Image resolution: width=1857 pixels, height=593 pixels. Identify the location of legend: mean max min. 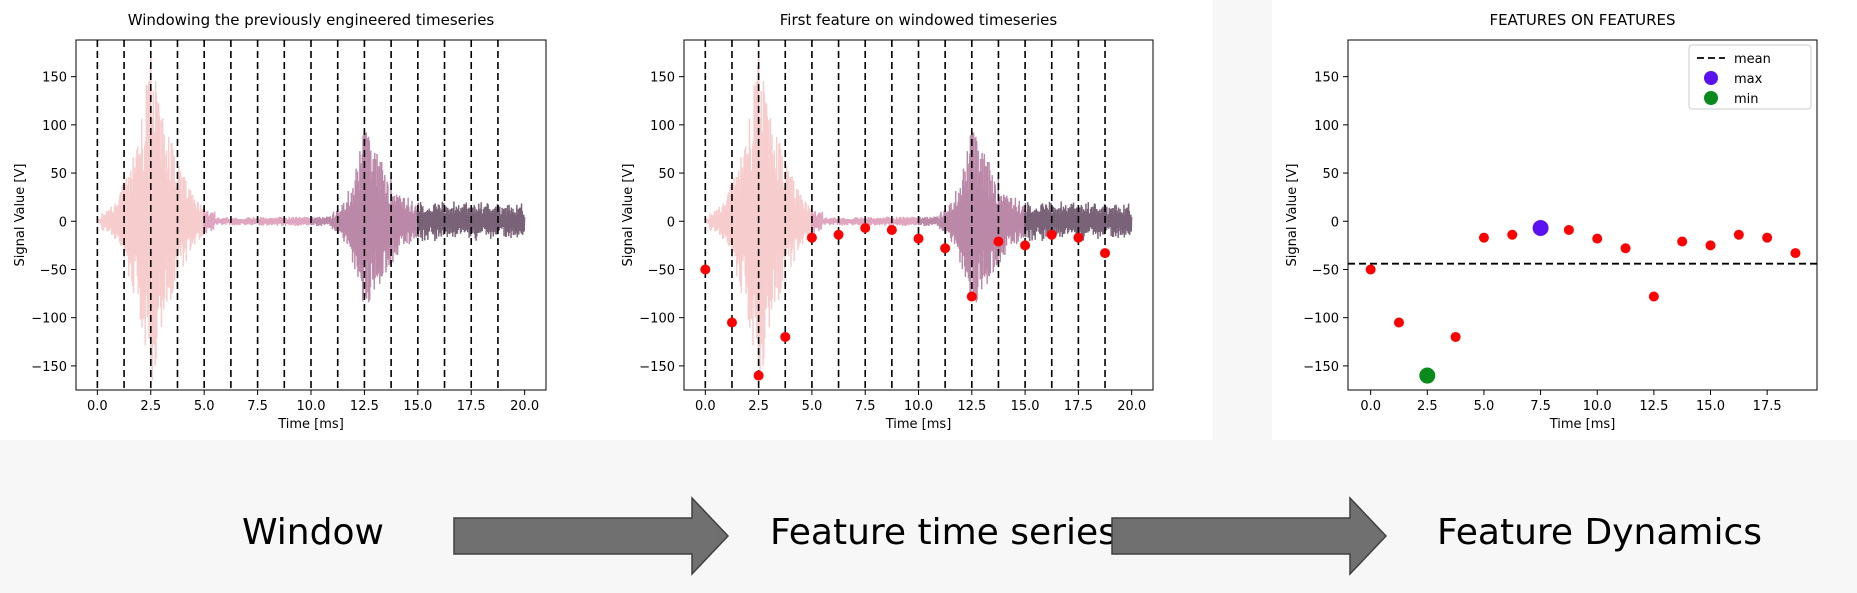
(1750, 77).